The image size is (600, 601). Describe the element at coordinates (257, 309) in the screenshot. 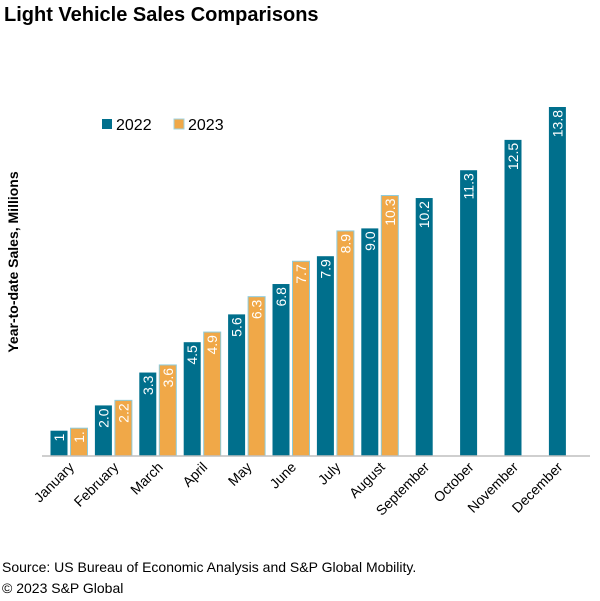

I see `data-label-2023-may: 6.3` at that location.